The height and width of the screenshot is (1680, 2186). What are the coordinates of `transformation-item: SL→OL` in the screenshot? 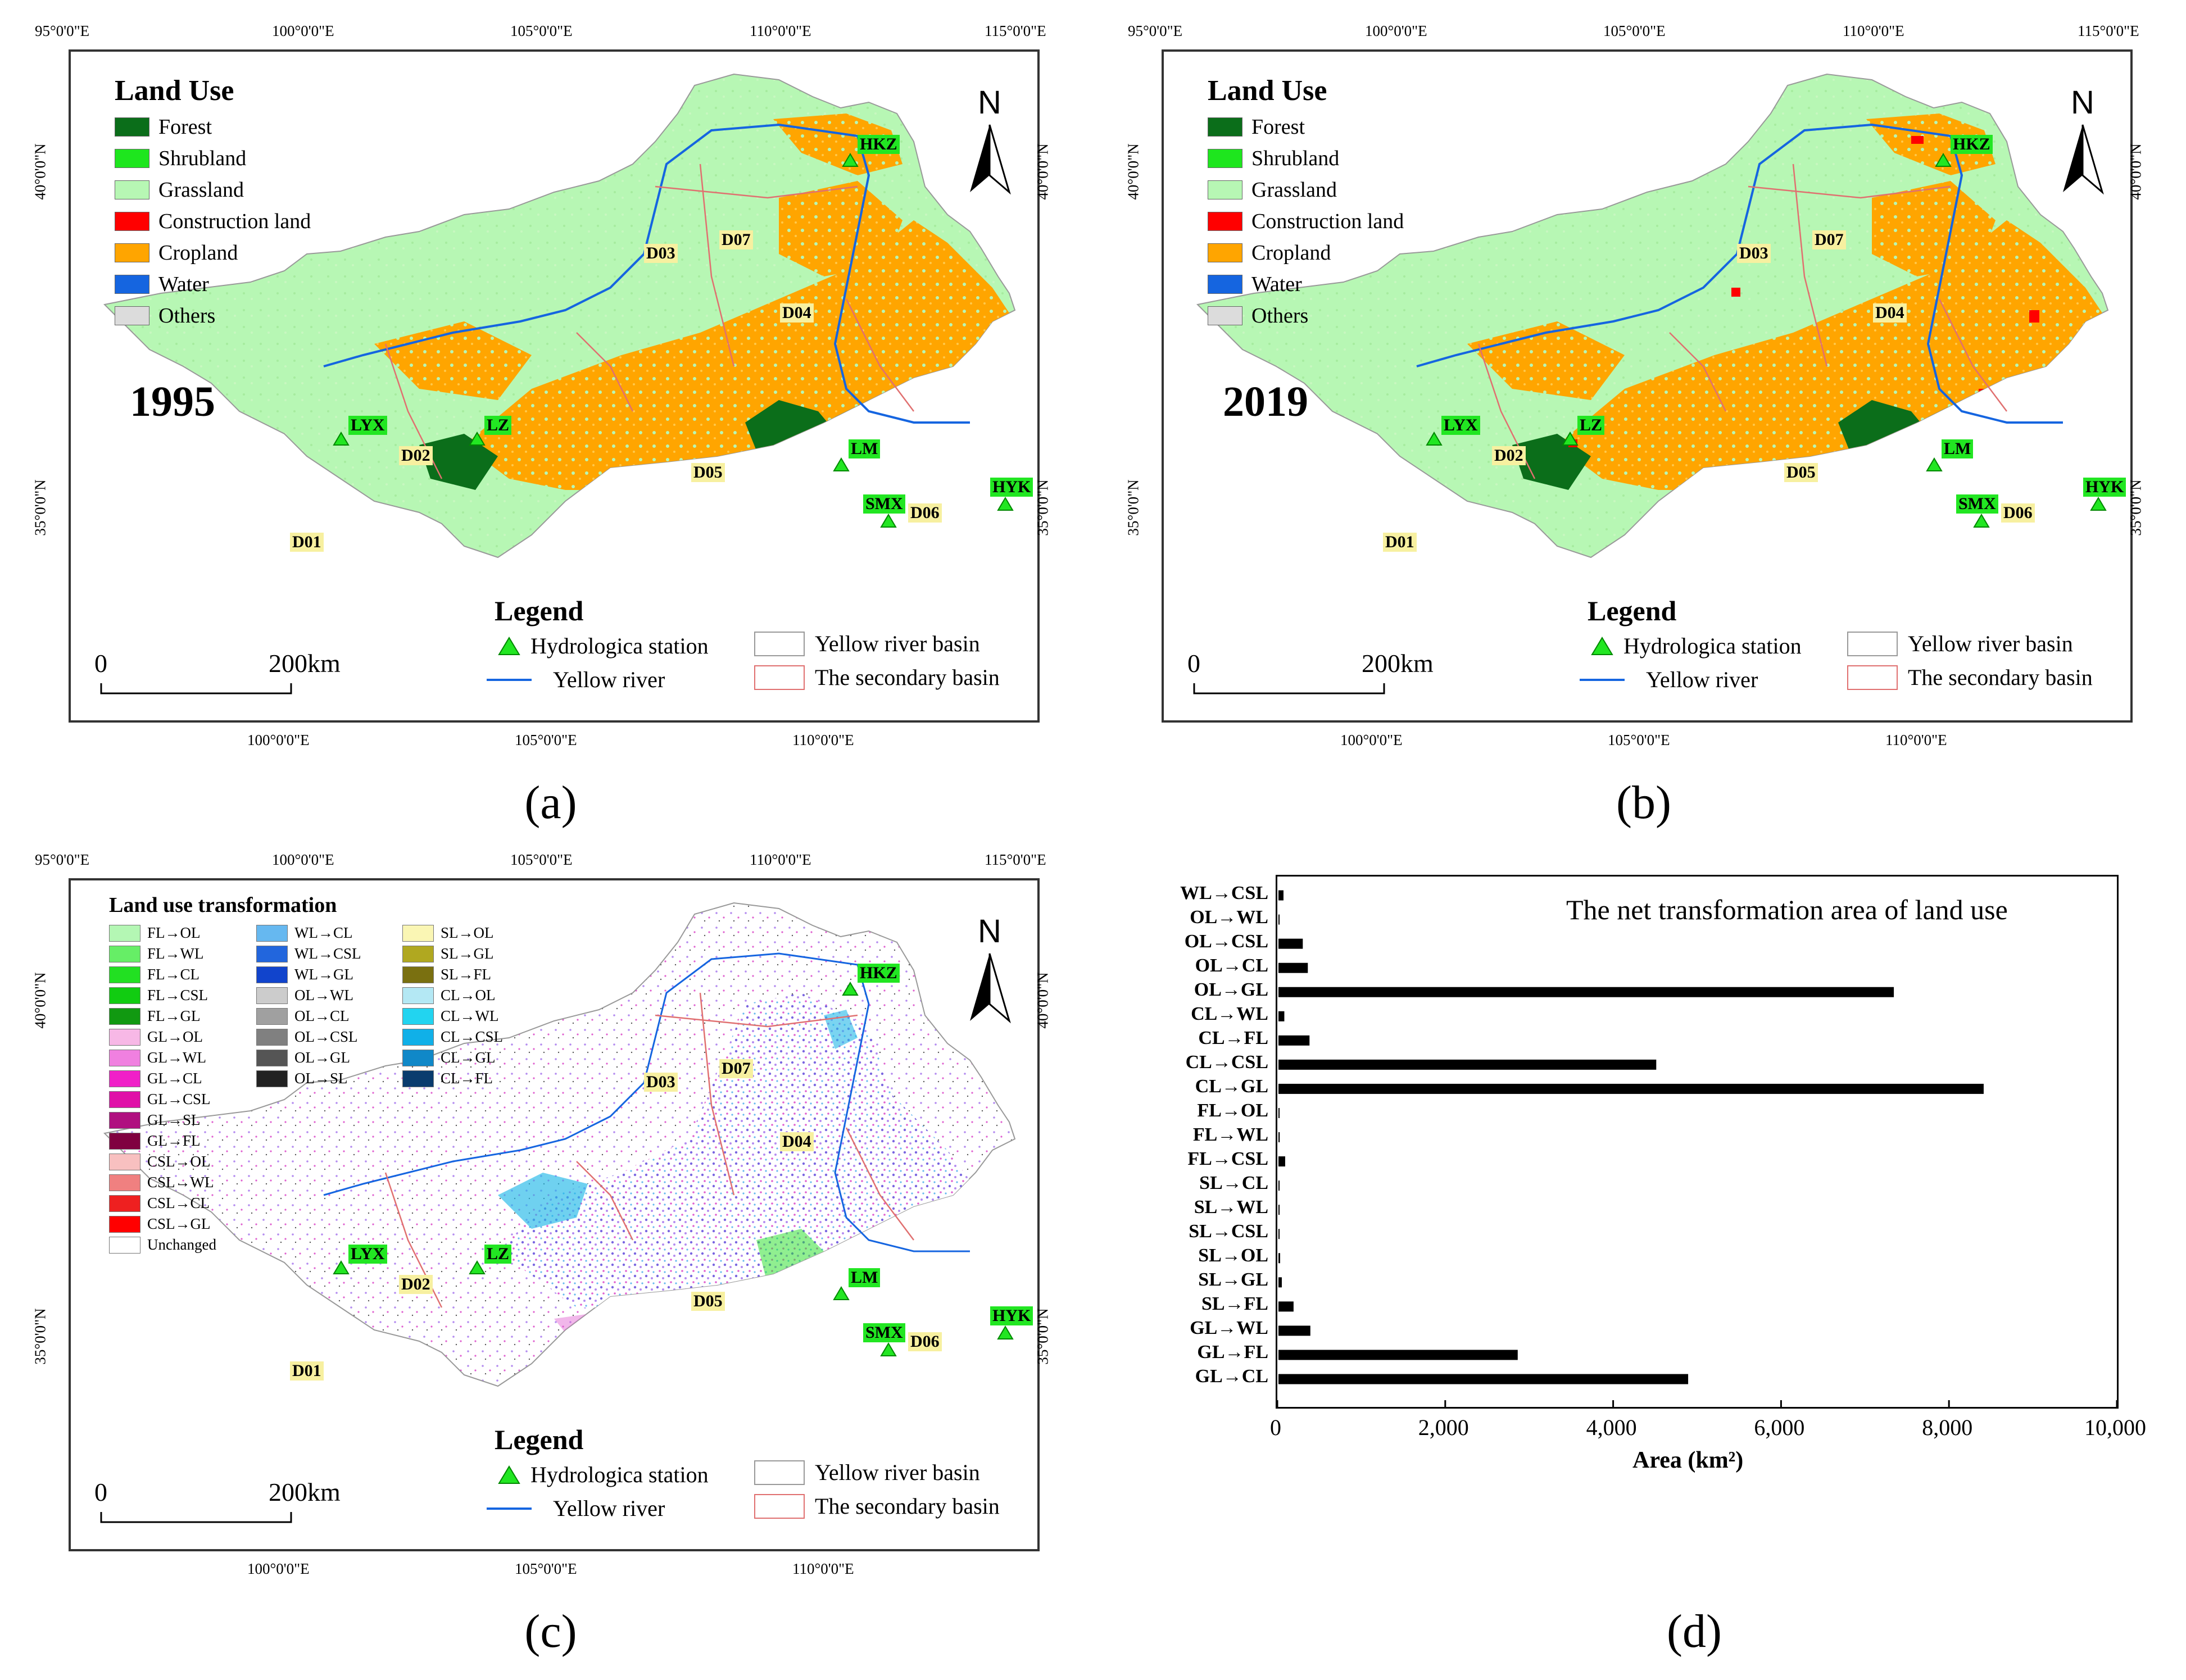 It's located at (448, 933).